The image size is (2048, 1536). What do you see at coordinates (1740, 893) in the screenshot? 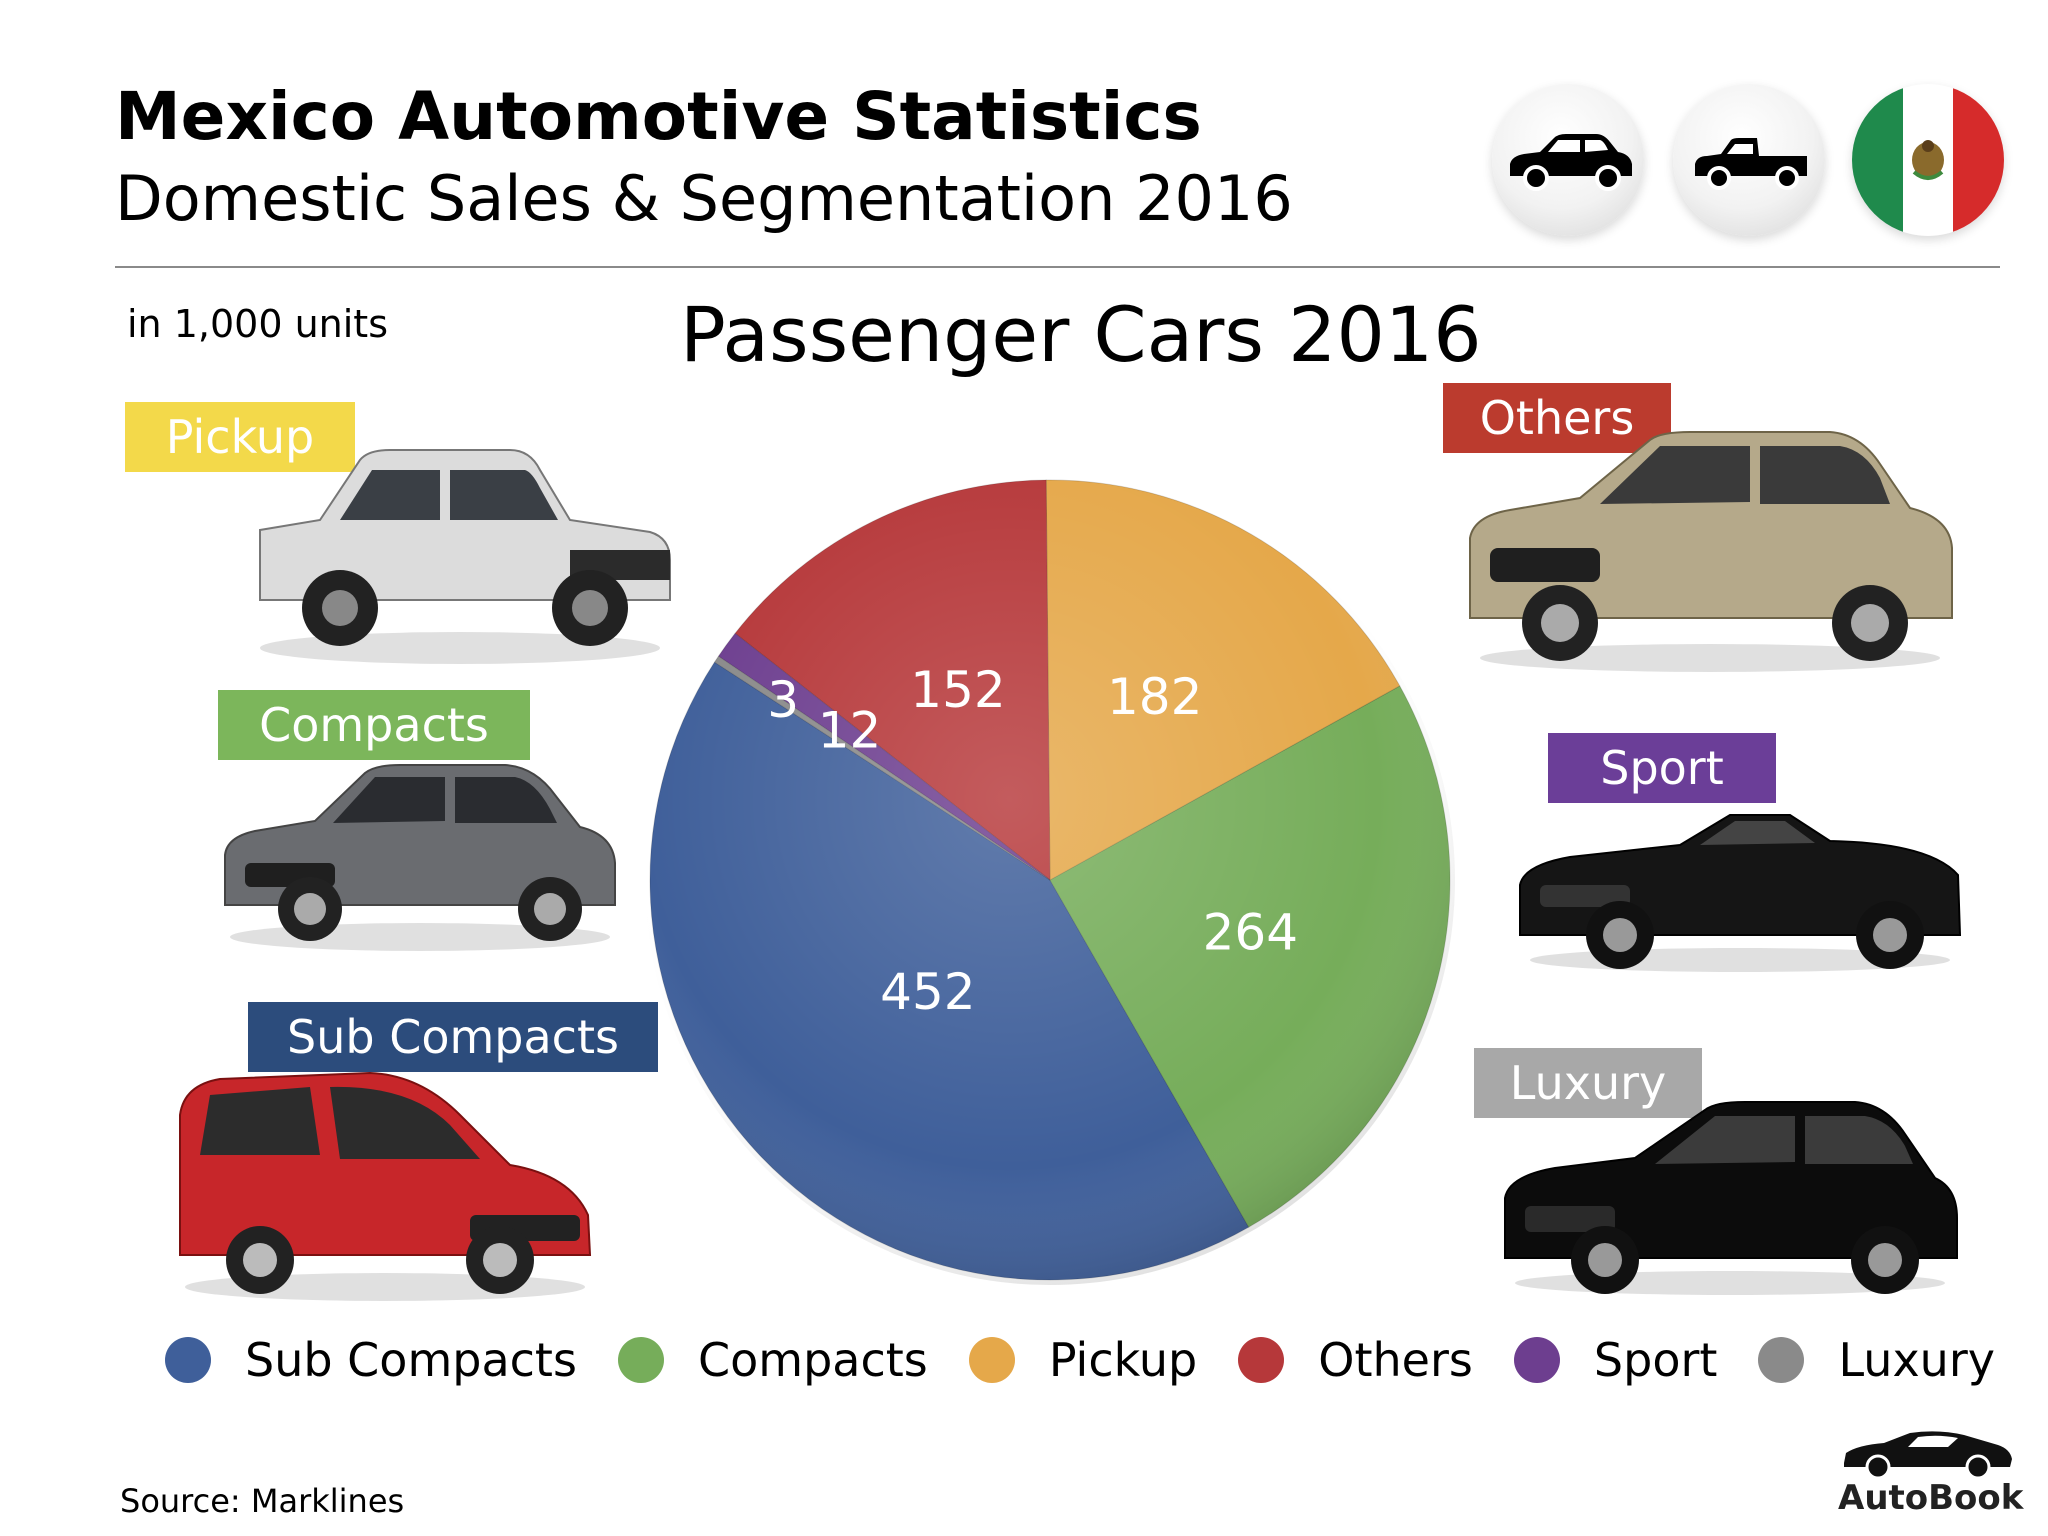
I see `sport-convertible-image` at bounding box center [1740, 893].